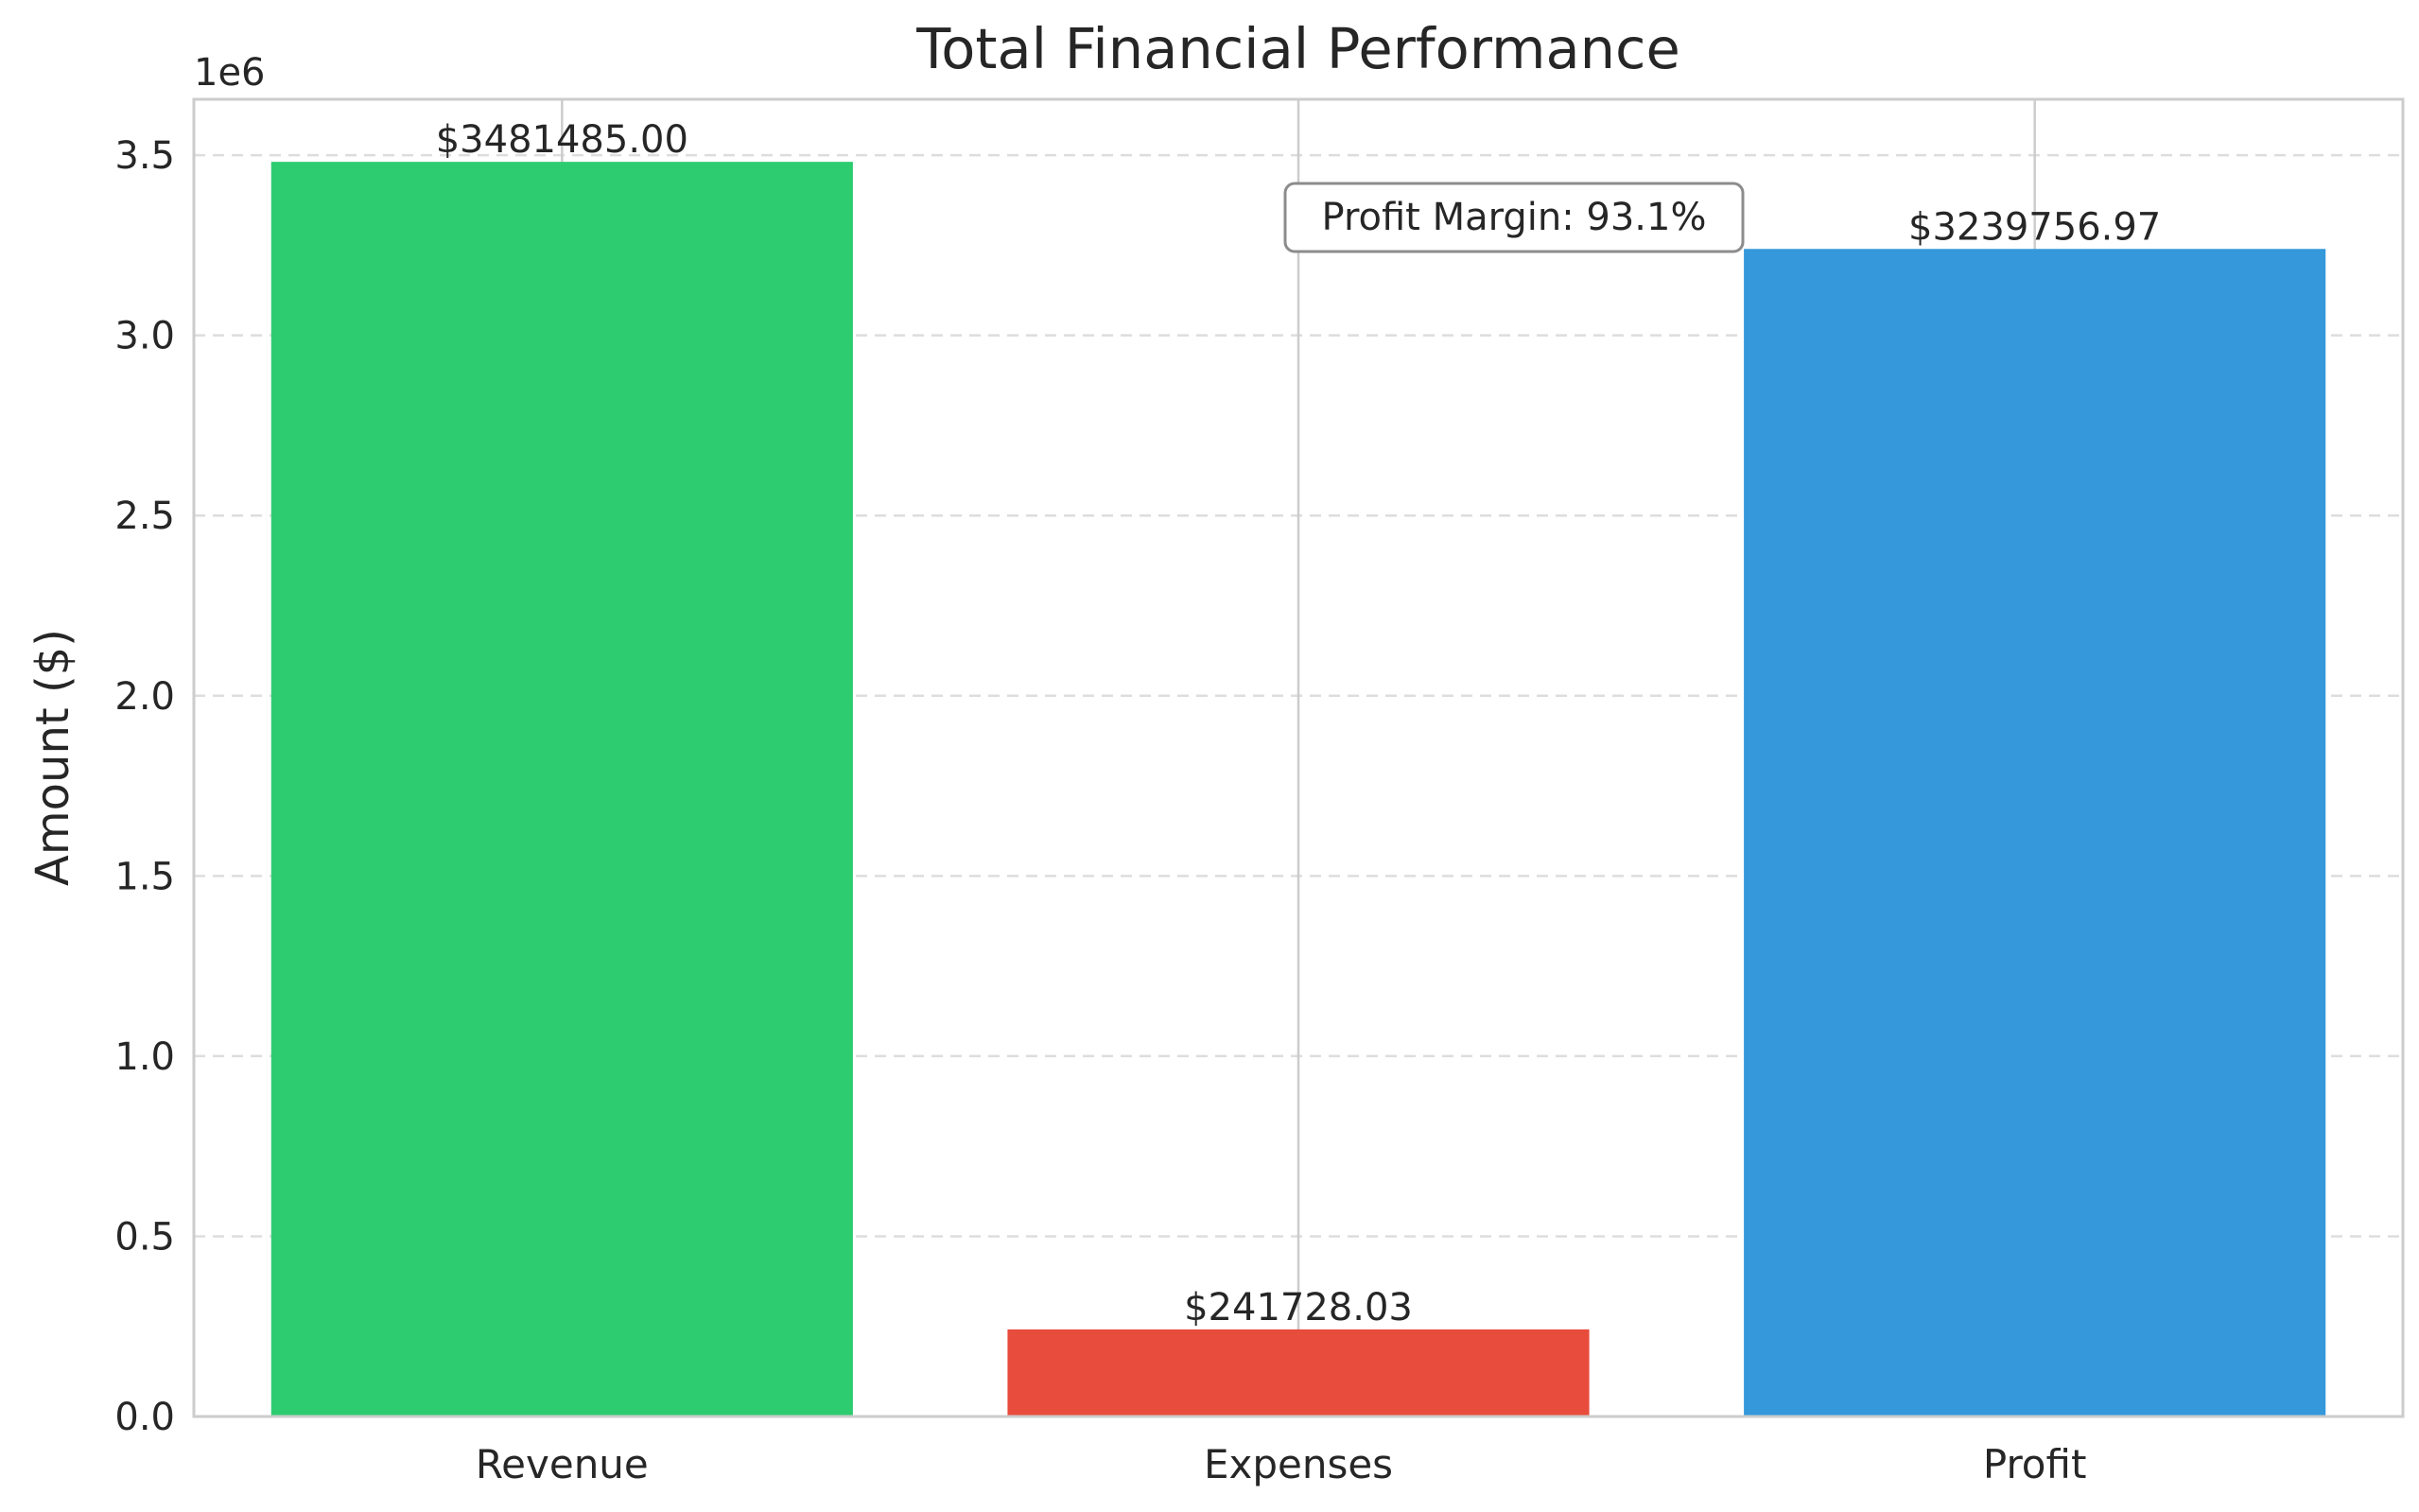 The height and width of the screenshot is (1512, 2419). I want to click on annotation-text: Profit Margin: 93.1%, so click(1514, 218).